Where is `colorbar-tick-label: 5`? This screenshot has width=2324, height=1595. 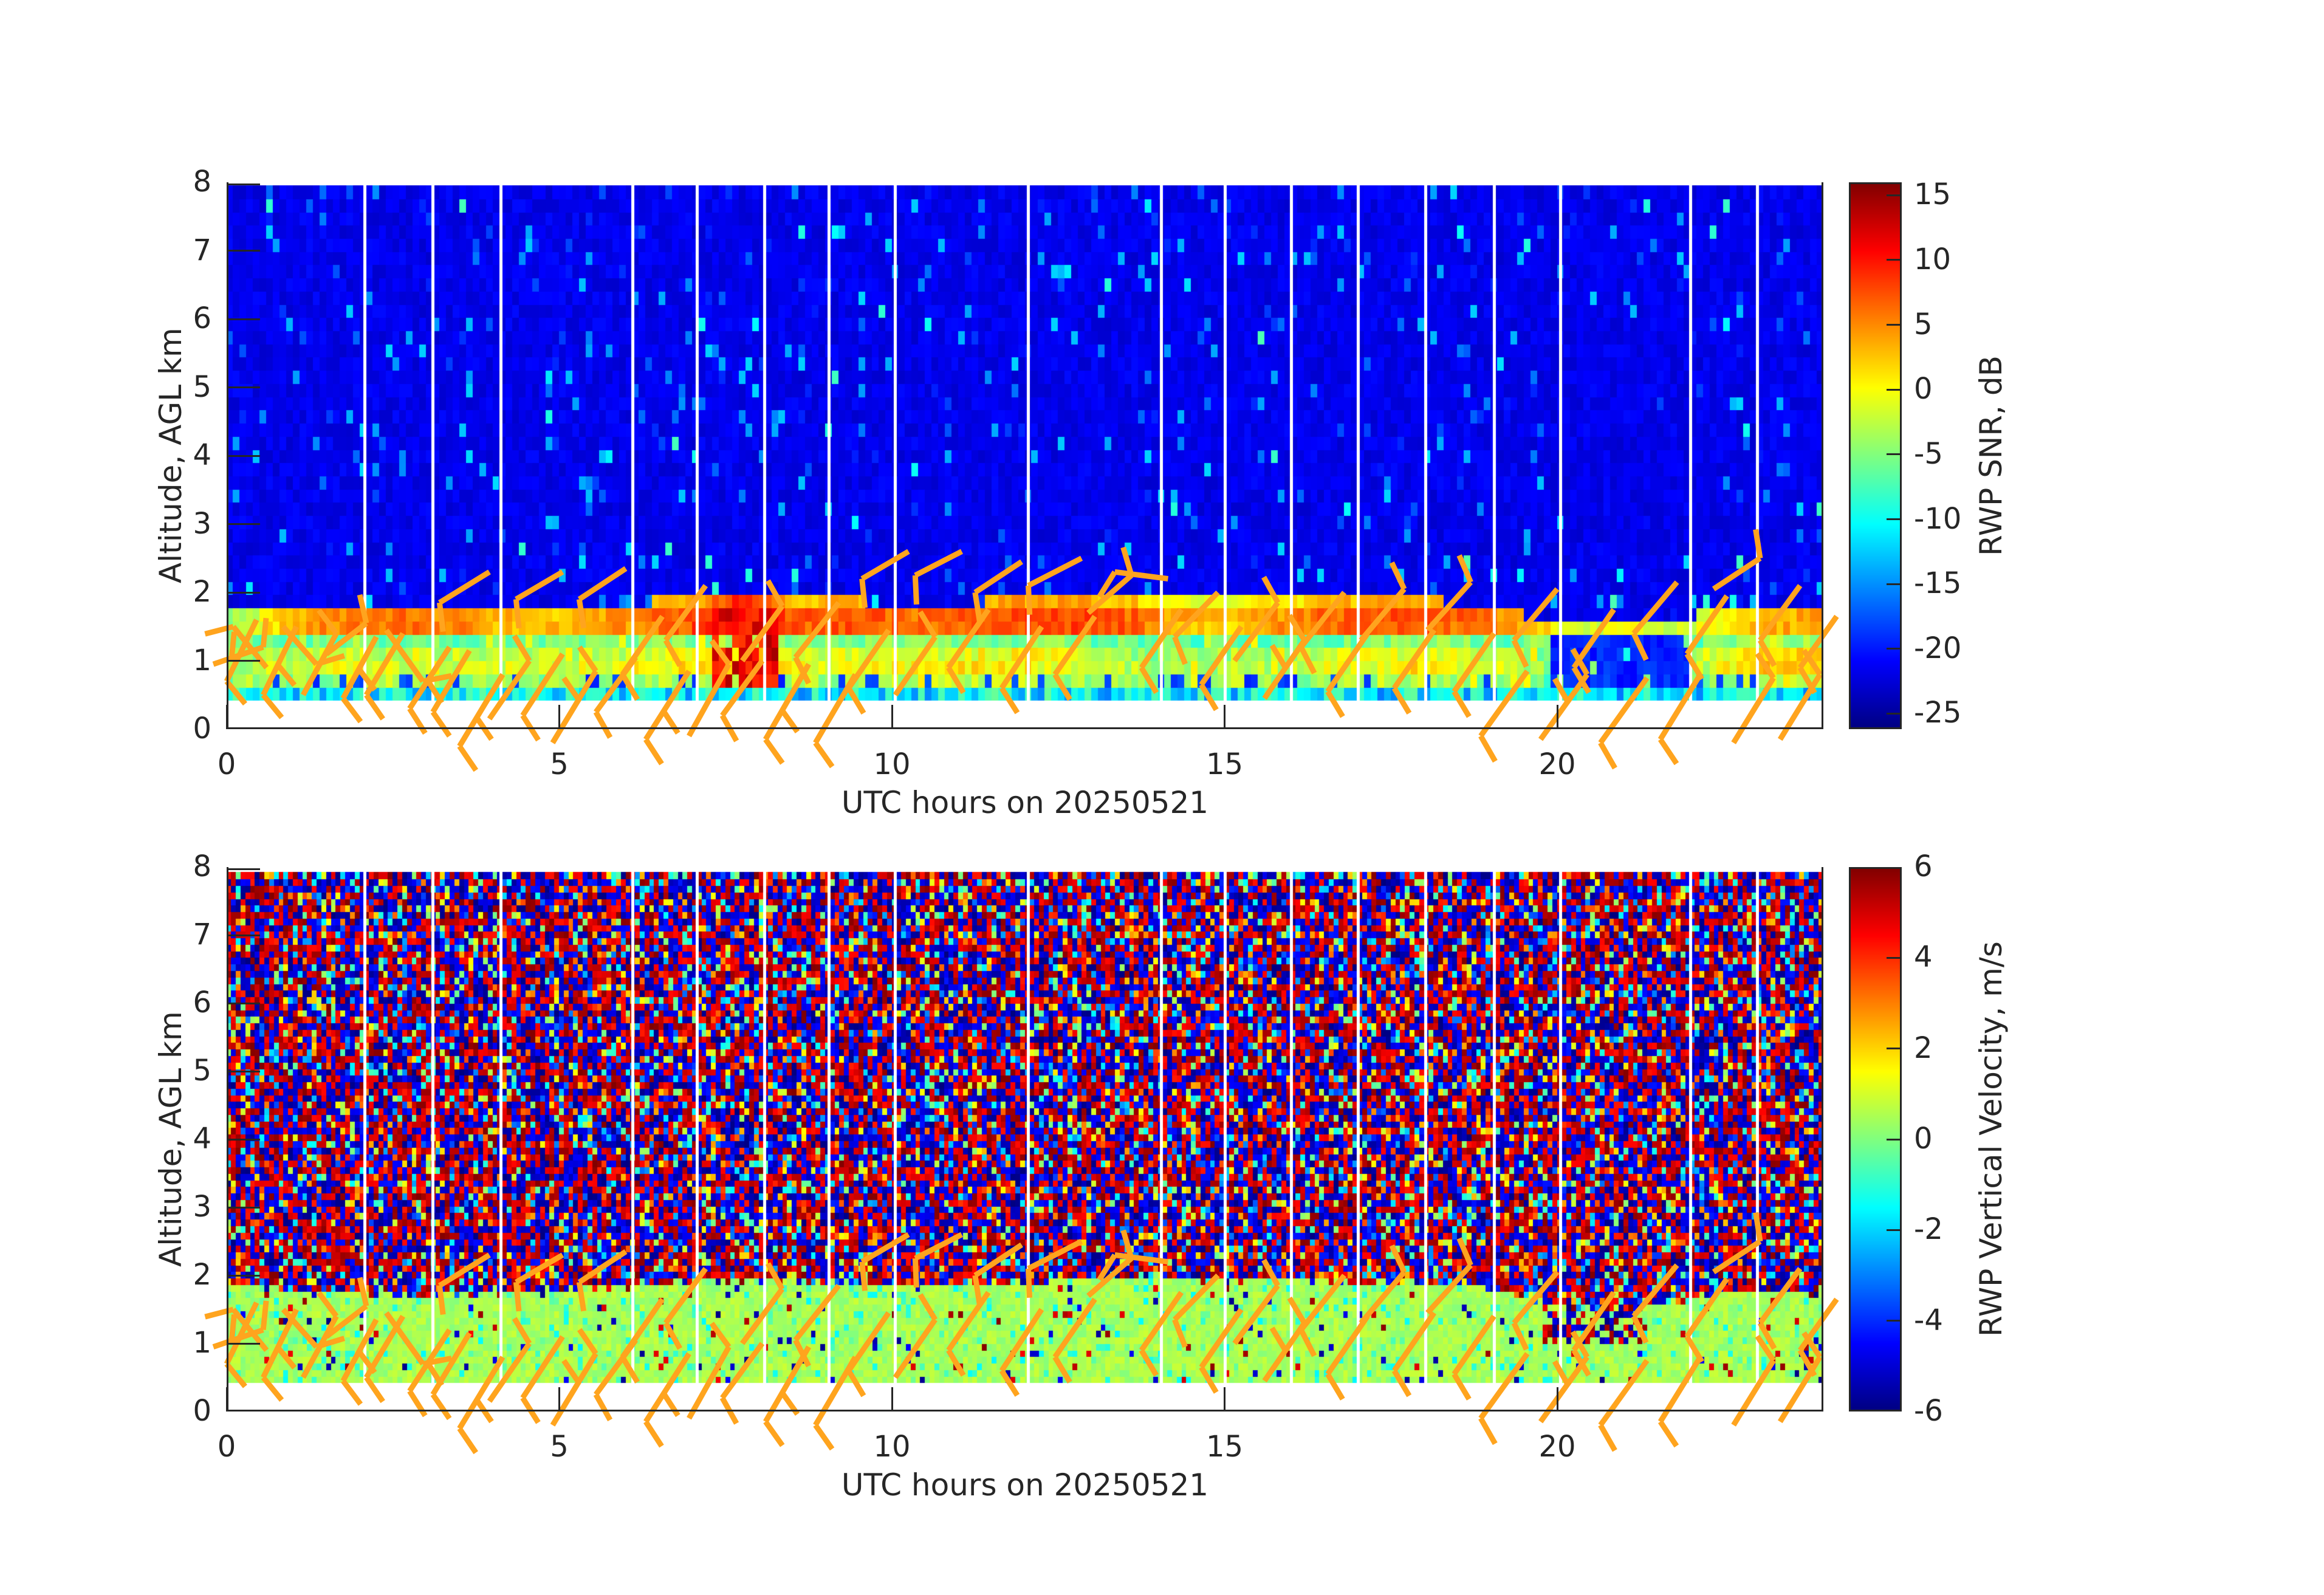
colorbar-tick-label: 5 is located at coordinates (1924, 324).